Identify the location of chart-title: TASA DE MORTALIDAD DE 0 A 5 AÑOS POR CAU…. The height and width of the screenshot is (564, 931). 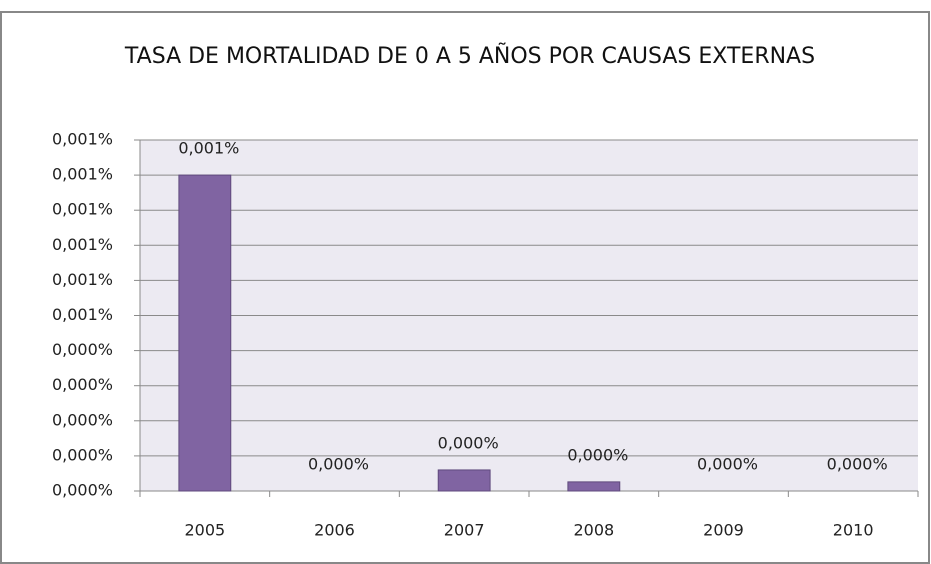
(470, 56).